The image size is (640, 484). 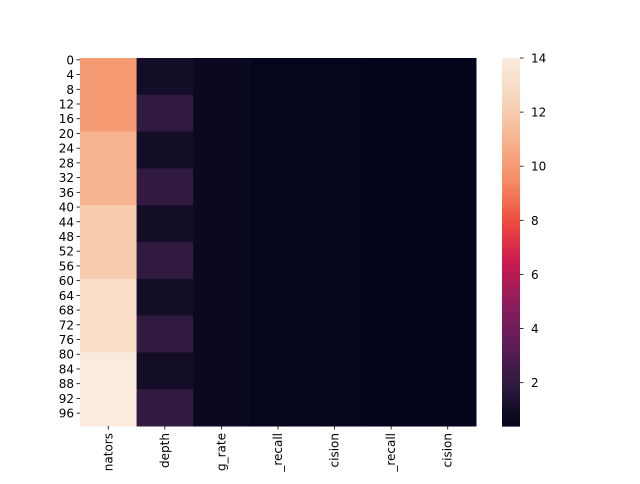 I want to click on y-tick-label: 40, so click(x=66, y=208).